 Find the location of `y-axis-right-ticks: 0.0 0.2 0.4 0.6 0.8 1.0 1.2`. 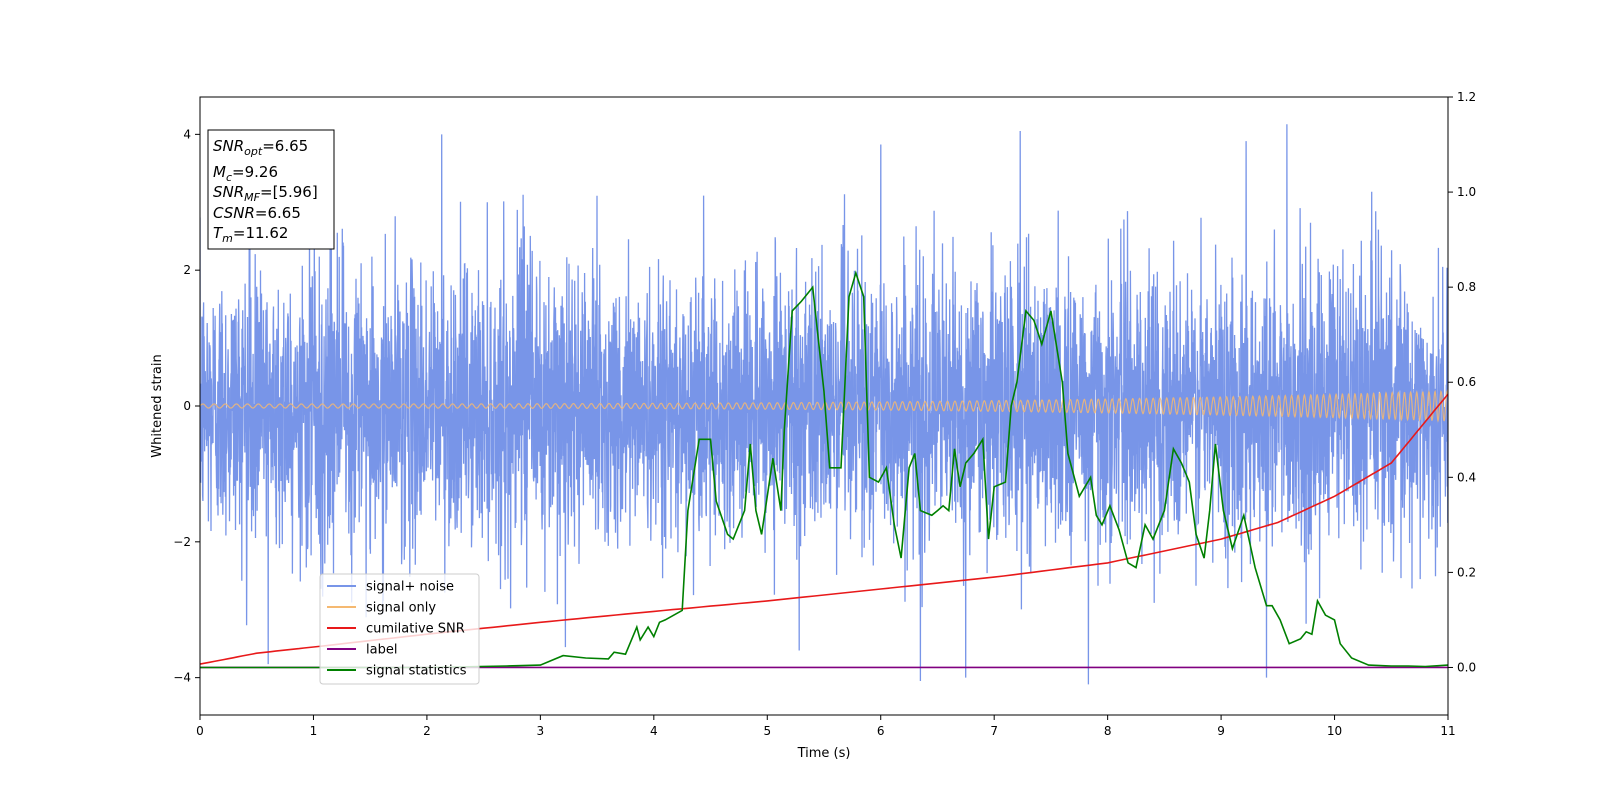

y-axis-right-ticks: 0.0 0.2 0.4 0.6 0.8 1.0 1.2 is located at coordinates (1462, 382).